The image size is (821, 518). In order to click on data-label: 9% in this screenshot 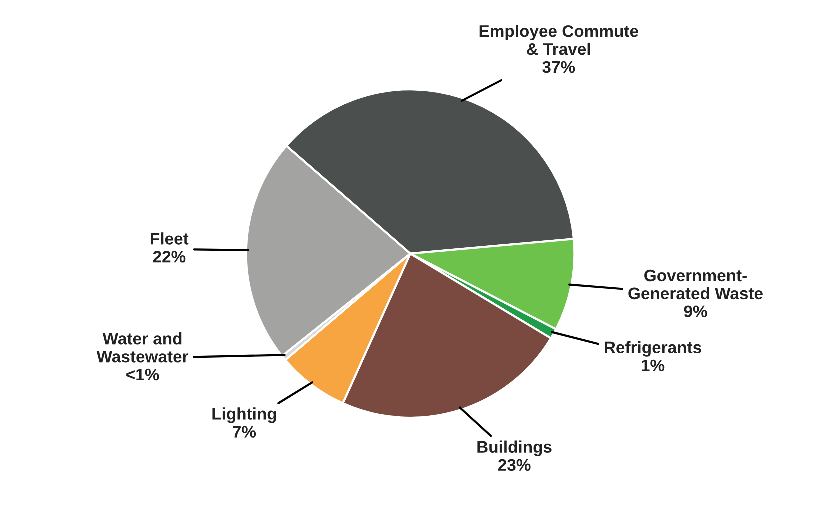, I will do `click(696, 312)`.